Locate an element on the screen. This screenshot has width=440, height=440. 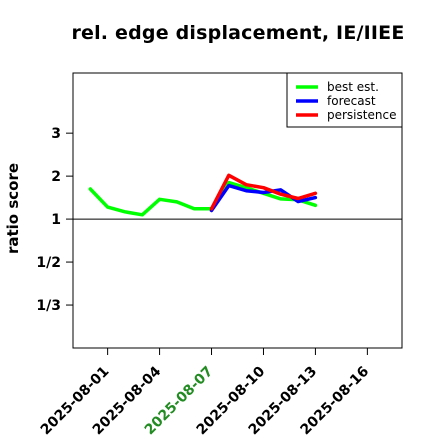
series-line-persistence is located at coordinates (263, 192).